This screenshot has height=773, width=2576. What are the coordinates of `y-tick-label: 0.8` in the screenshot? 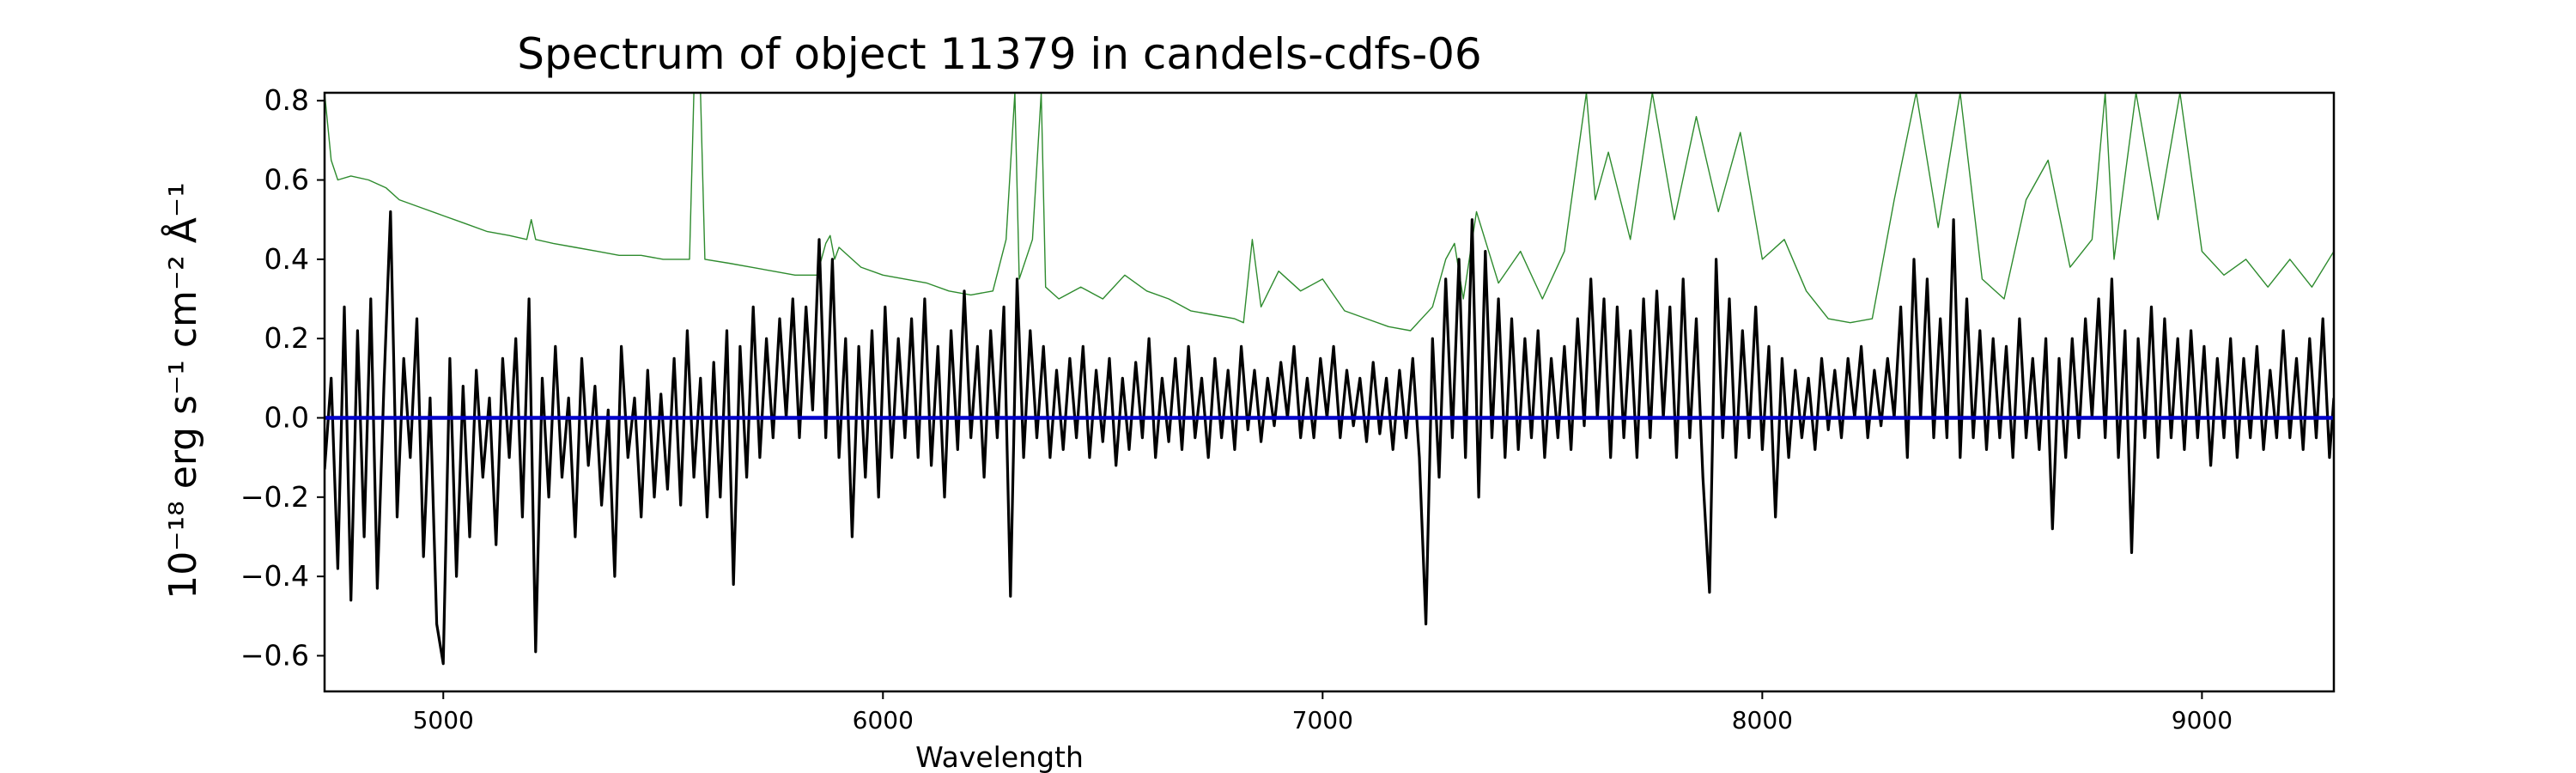 It's located at (286, 100).